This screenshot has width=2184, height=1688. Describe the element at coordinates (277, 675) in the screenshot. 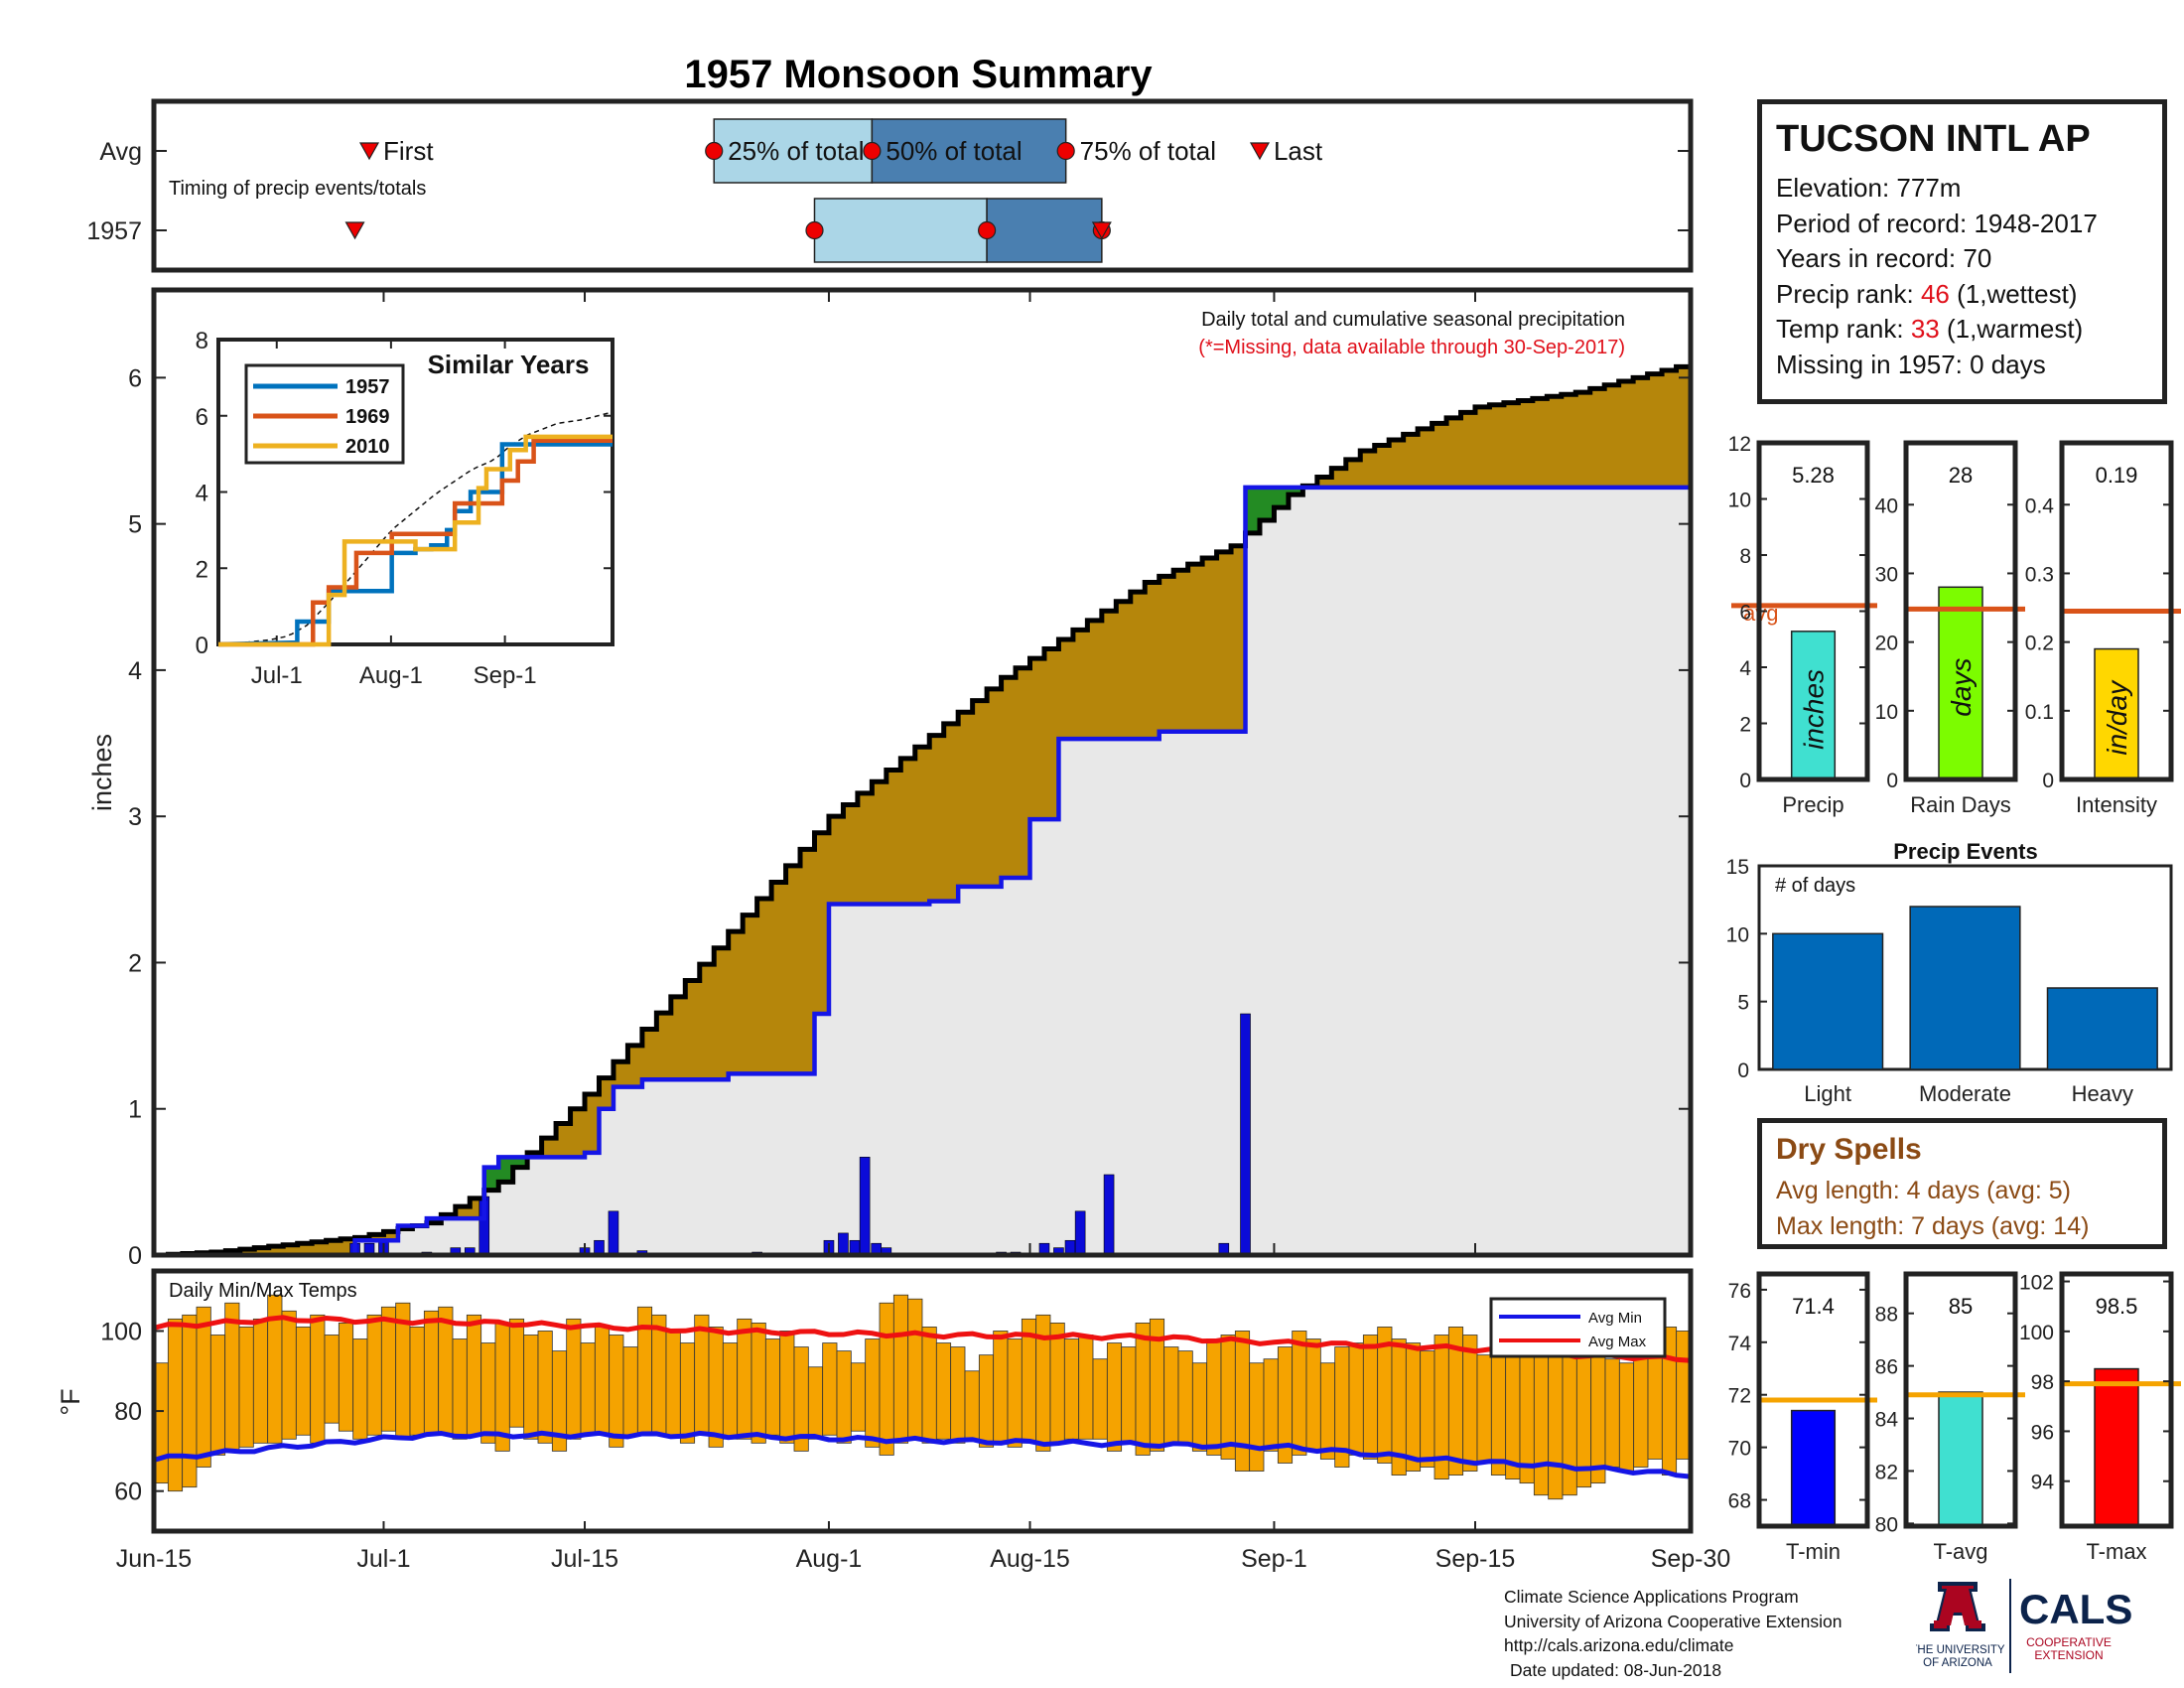

I see `inset-x-label-0: Jul-1` at that location.